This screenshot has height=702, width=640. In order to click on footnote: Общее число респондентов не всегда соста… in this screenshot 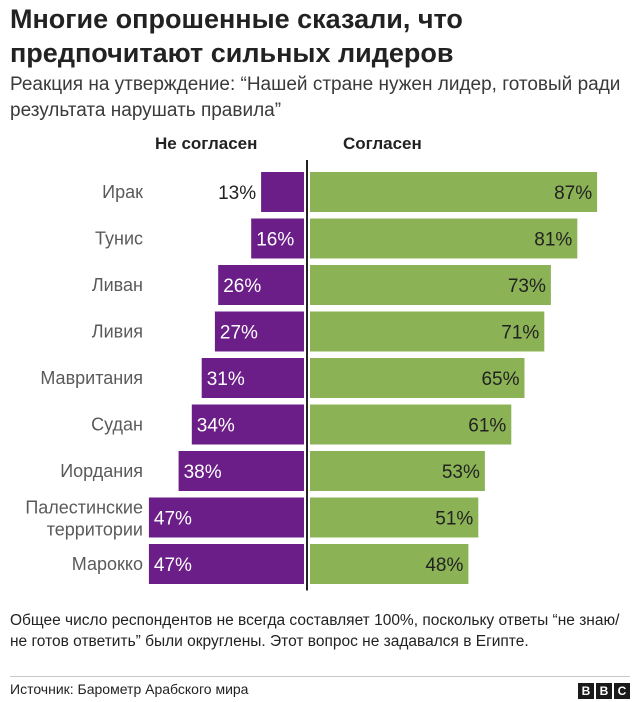, I will do `click(315, 631)`.